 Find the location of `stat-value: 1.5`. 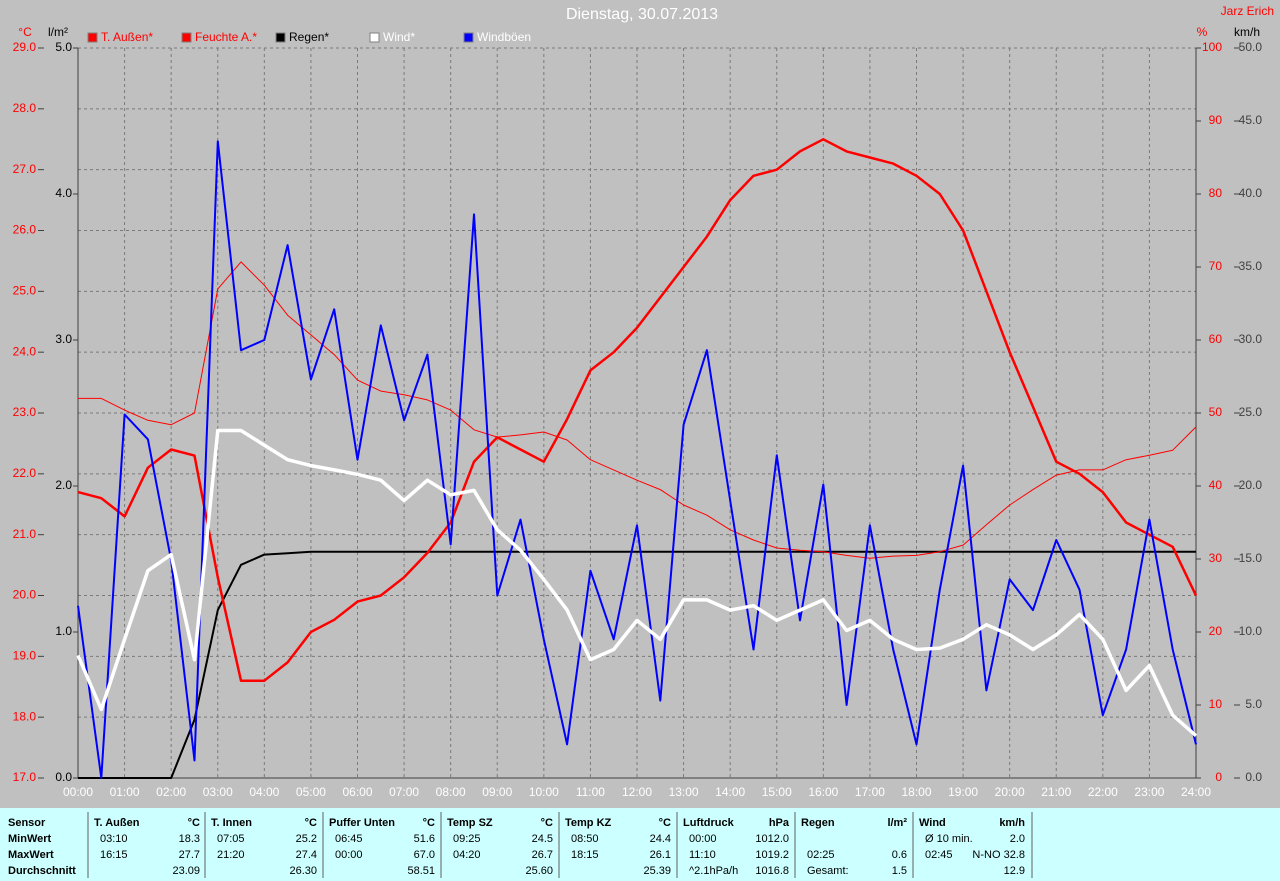

stat-value: 1.5 is located at coordinates (899, 871).